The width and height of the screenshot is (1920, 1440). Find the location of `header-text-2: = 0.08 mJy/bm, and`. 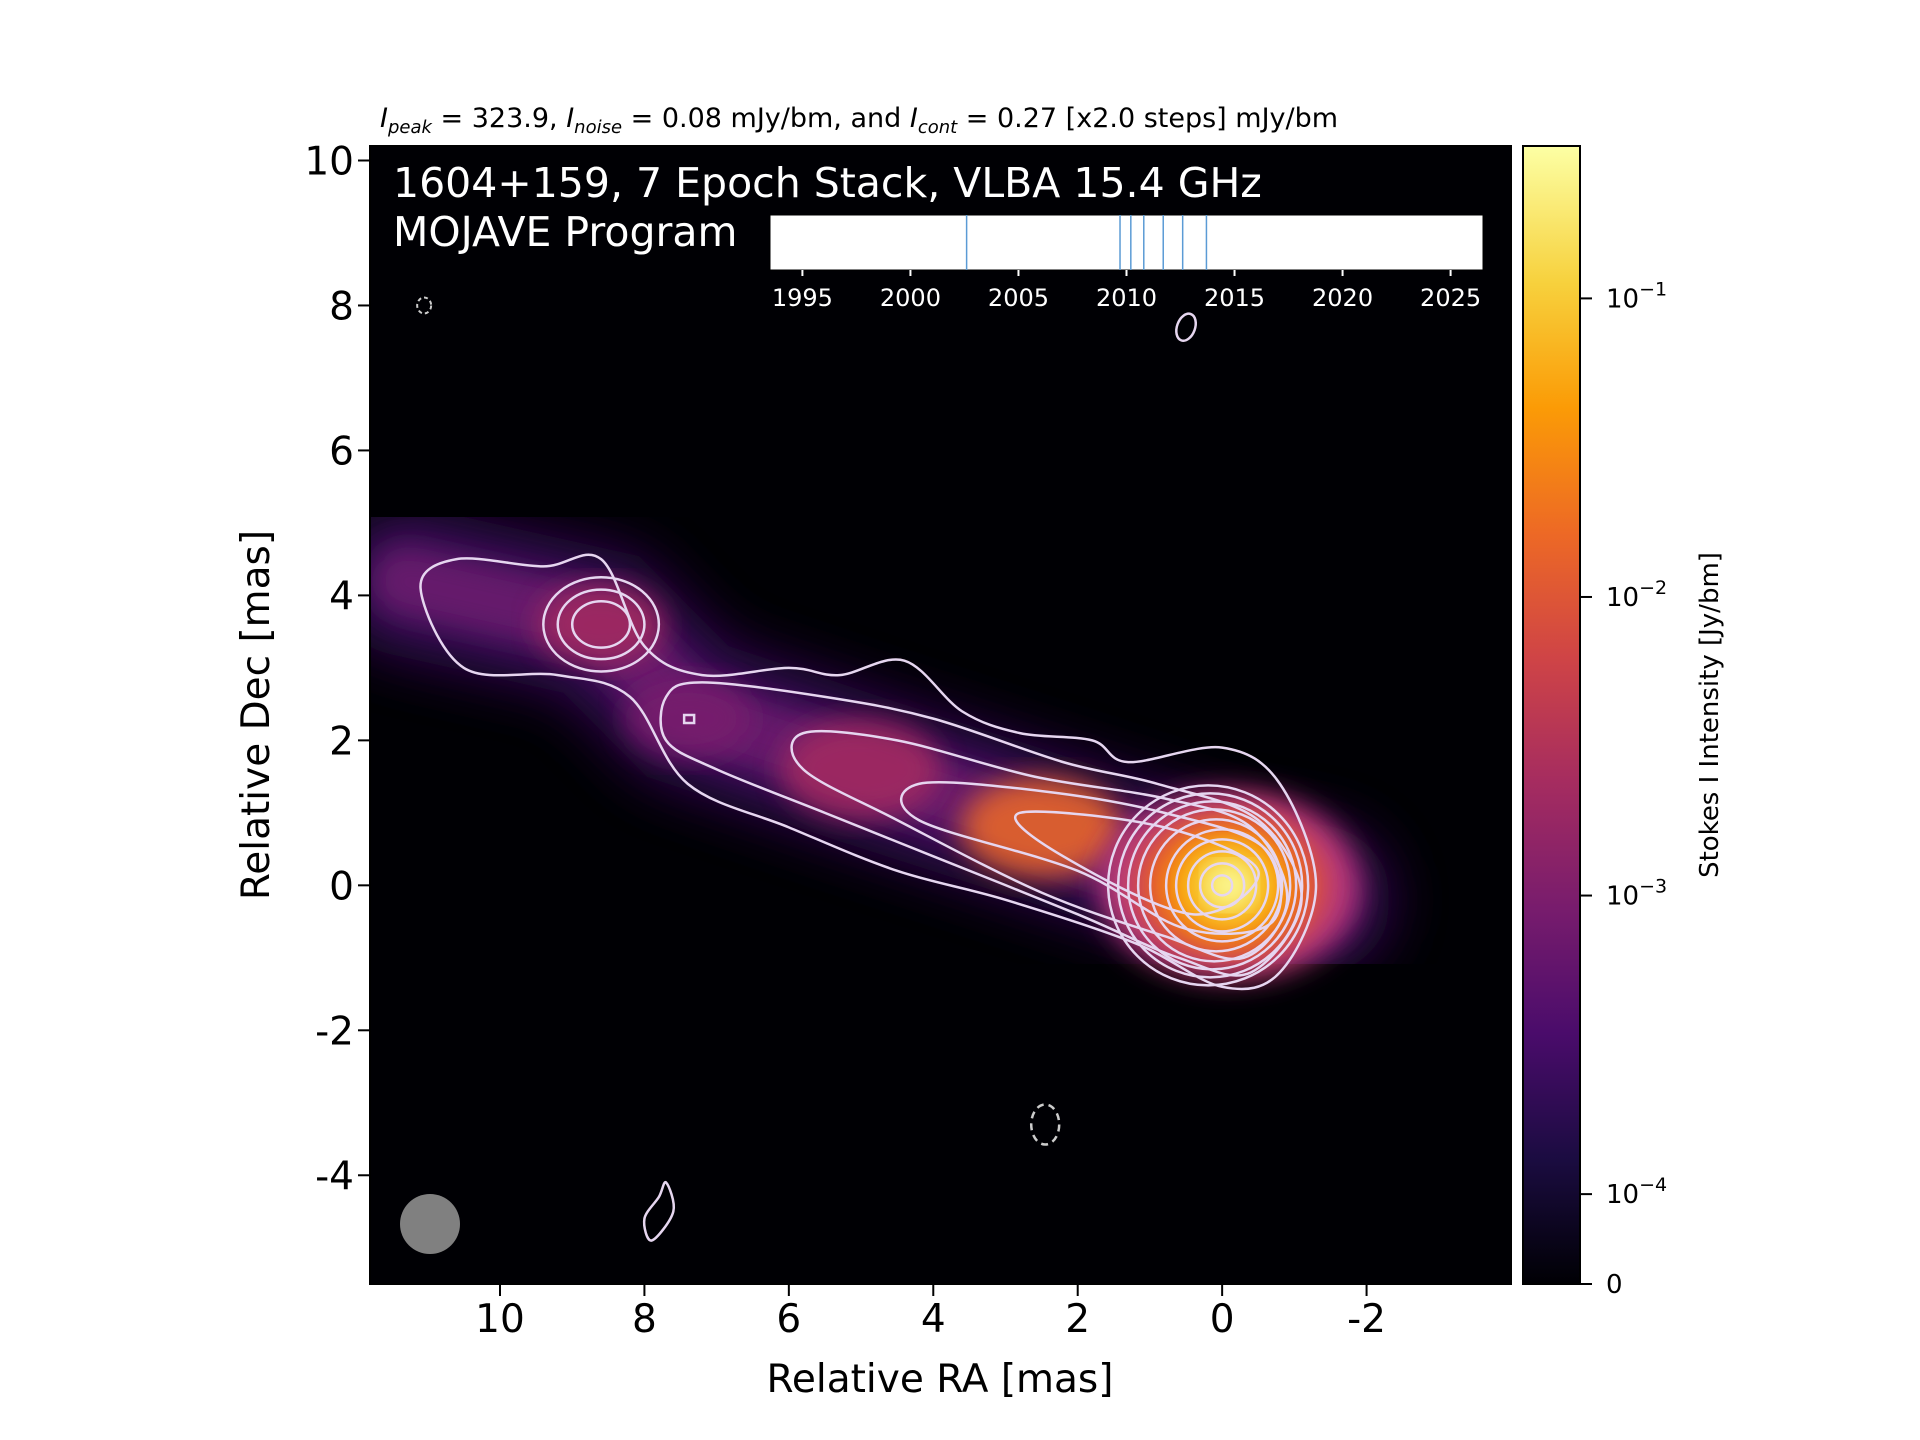

header-text-2: = 0.08 mJy/bm, and is located at coordinates (766, 118).